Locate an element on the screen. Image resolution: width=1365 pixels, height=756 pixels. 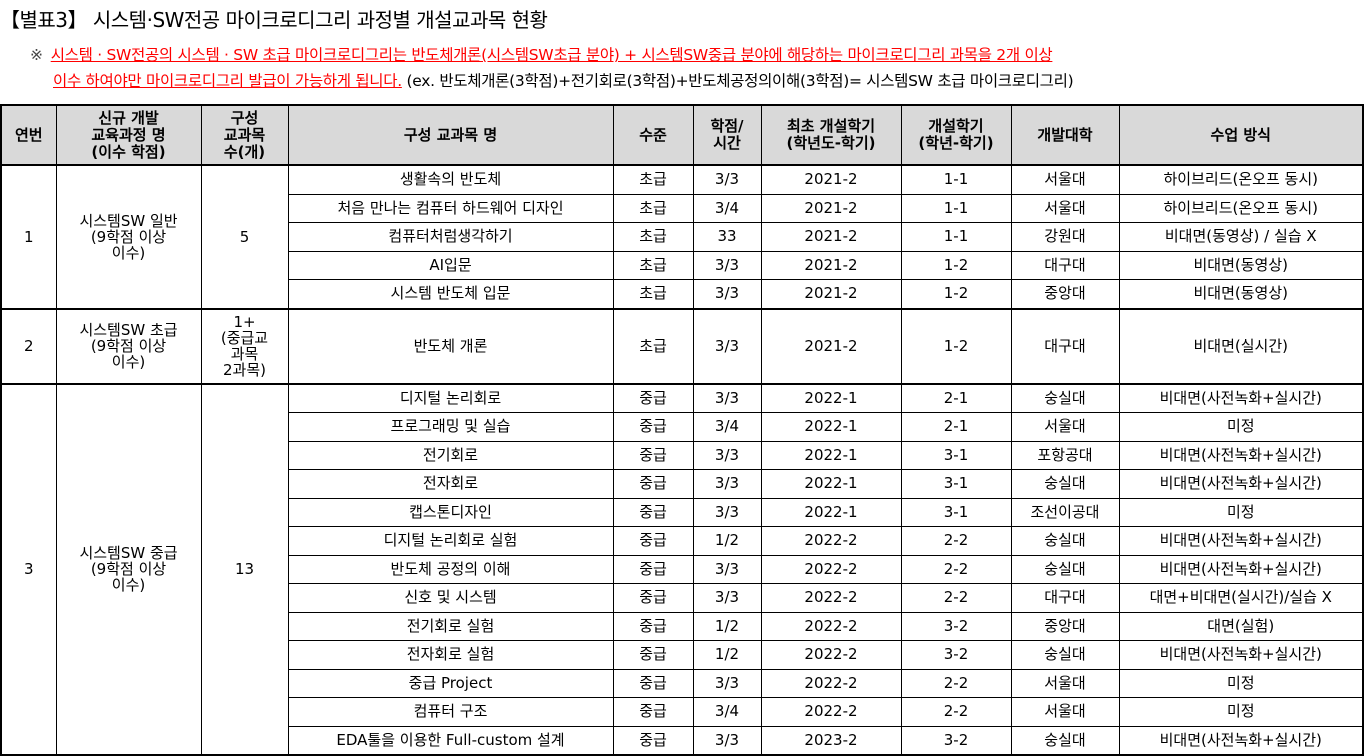
group-number: 2 is located at coordinates (28, 345).